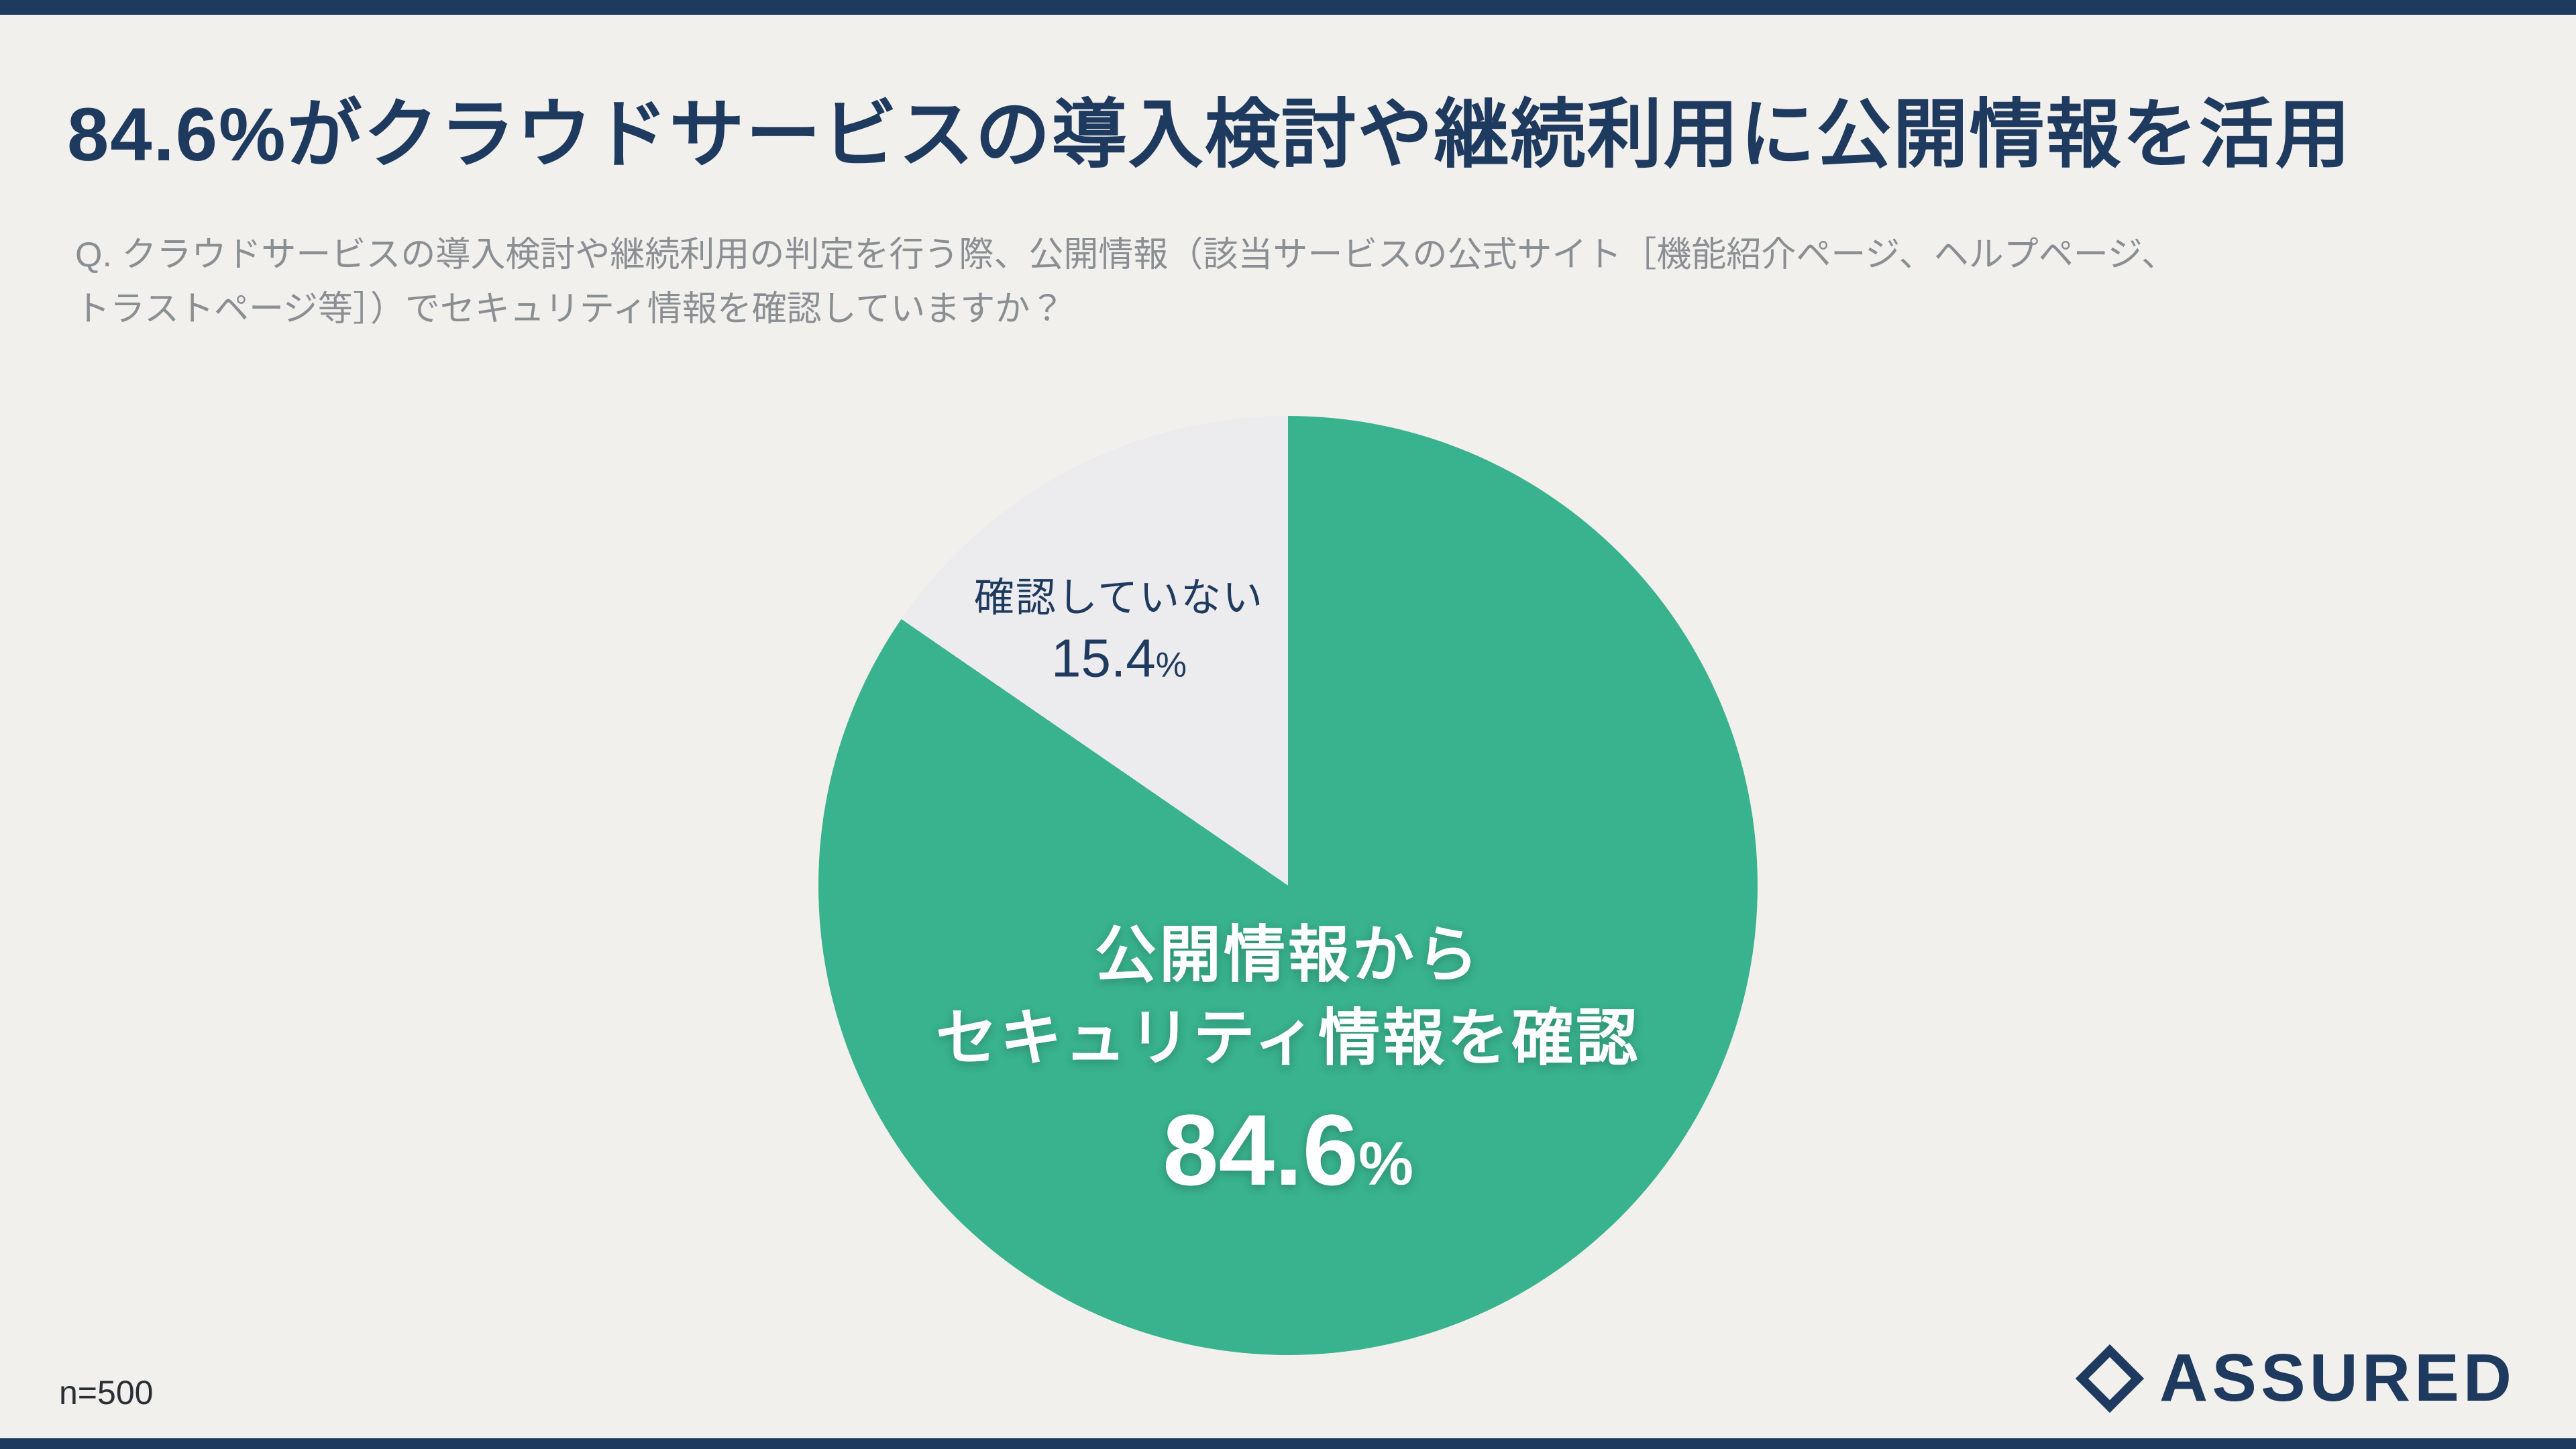 Image resolution: width=2576 pixels, height=1449 pixels. Describe the element at coordinates (1261, 1150) in the screenshot. I see `slice-value-checked-number: 84.6` at that location.